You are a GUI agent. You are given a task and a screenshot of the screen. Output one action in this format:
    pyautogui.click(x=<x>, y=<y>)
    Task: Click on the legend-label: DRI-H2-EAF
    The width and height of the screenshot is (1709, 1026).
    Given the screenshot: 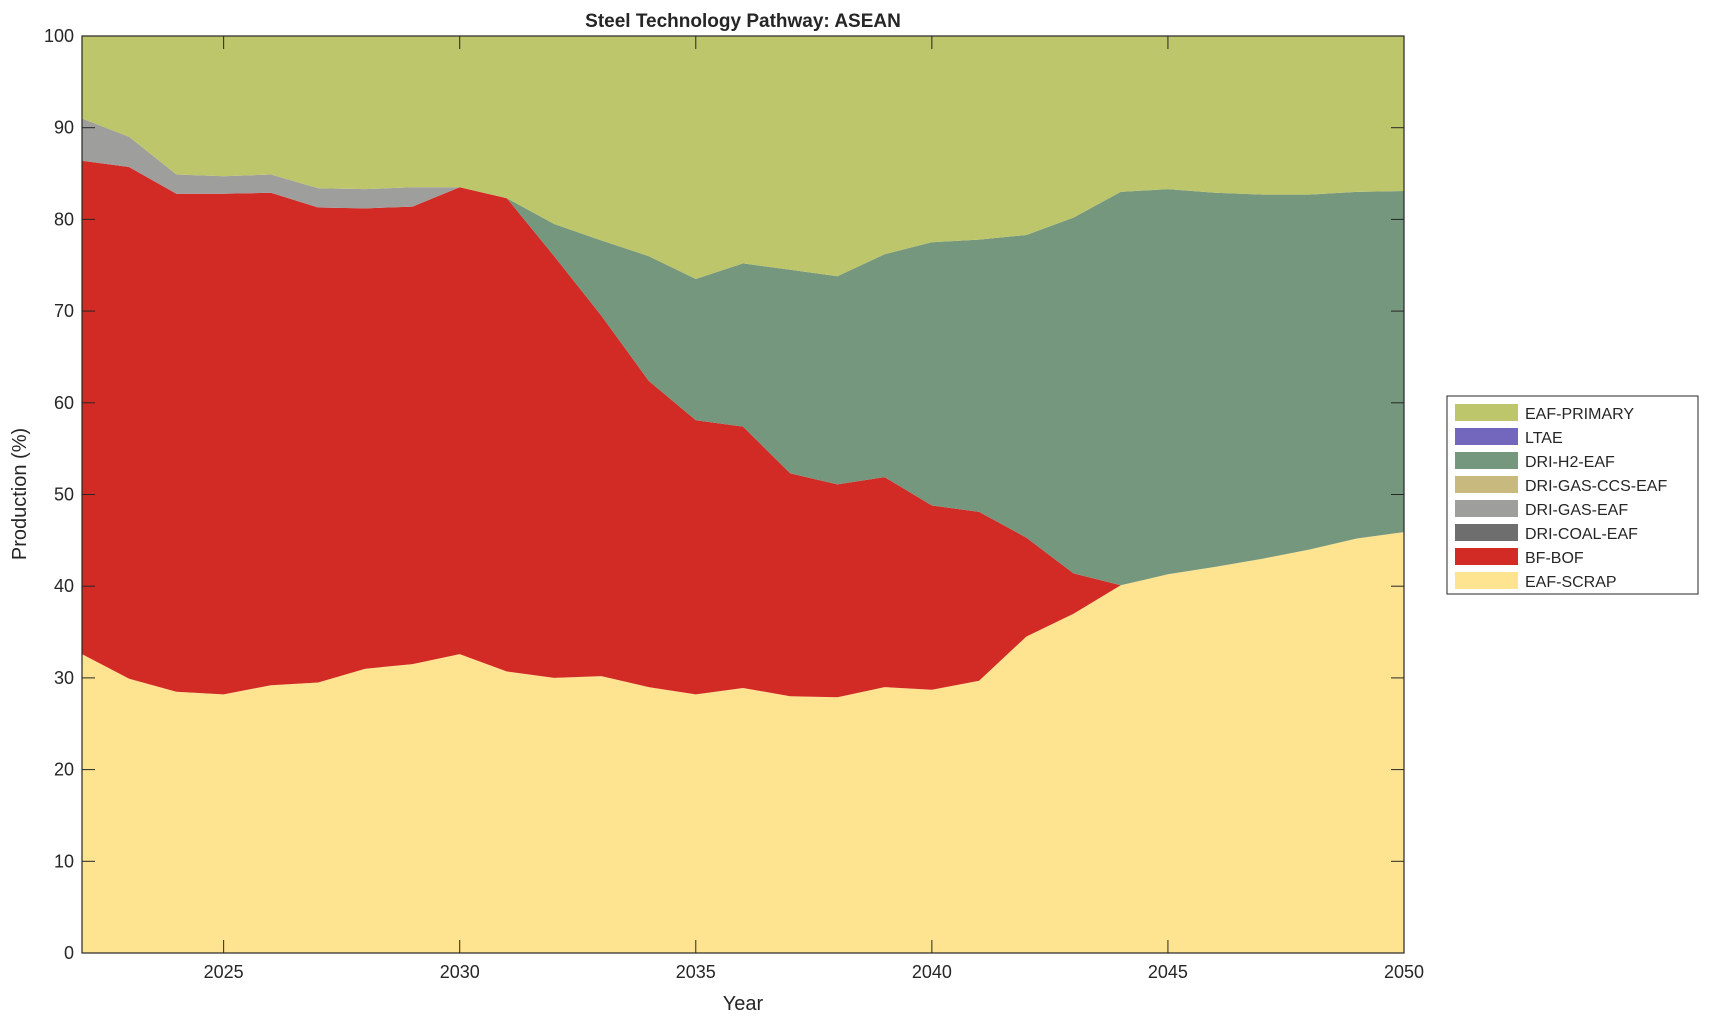 What is the action you would take?
    pyautogui.click(x=1570, y=462)
    